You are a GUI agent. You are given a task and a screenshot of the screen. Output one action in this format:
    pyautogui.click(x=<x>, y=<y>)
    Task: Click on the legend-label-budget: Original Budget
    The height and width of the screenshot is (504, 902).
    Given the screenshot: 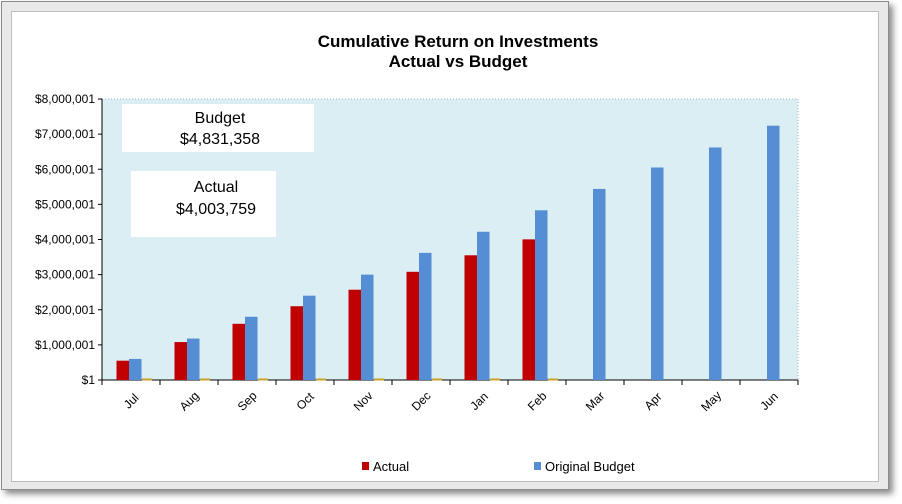 What is the action you would take?
    pyautogui.click(x=590, y=466)
    